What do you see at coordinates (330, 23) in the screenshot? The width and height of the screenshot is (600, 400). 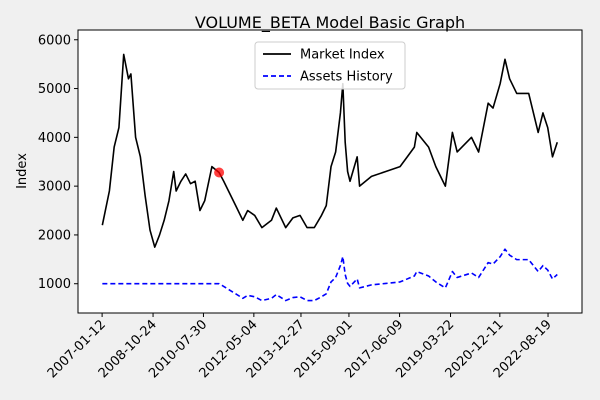 I see `chart-title: VOLUME_BETA Model Basic Graph` at bounding box center [330, 23].